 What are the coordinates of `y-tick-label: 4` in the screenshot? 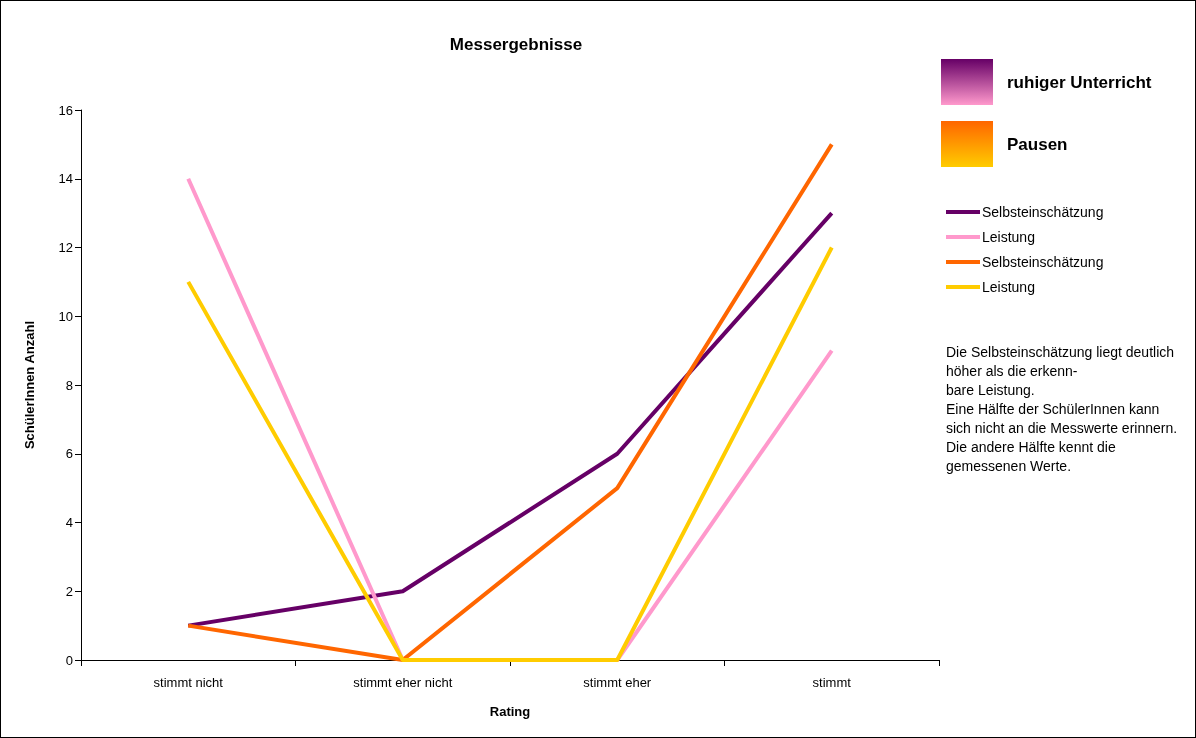 It's located at (69, 522).